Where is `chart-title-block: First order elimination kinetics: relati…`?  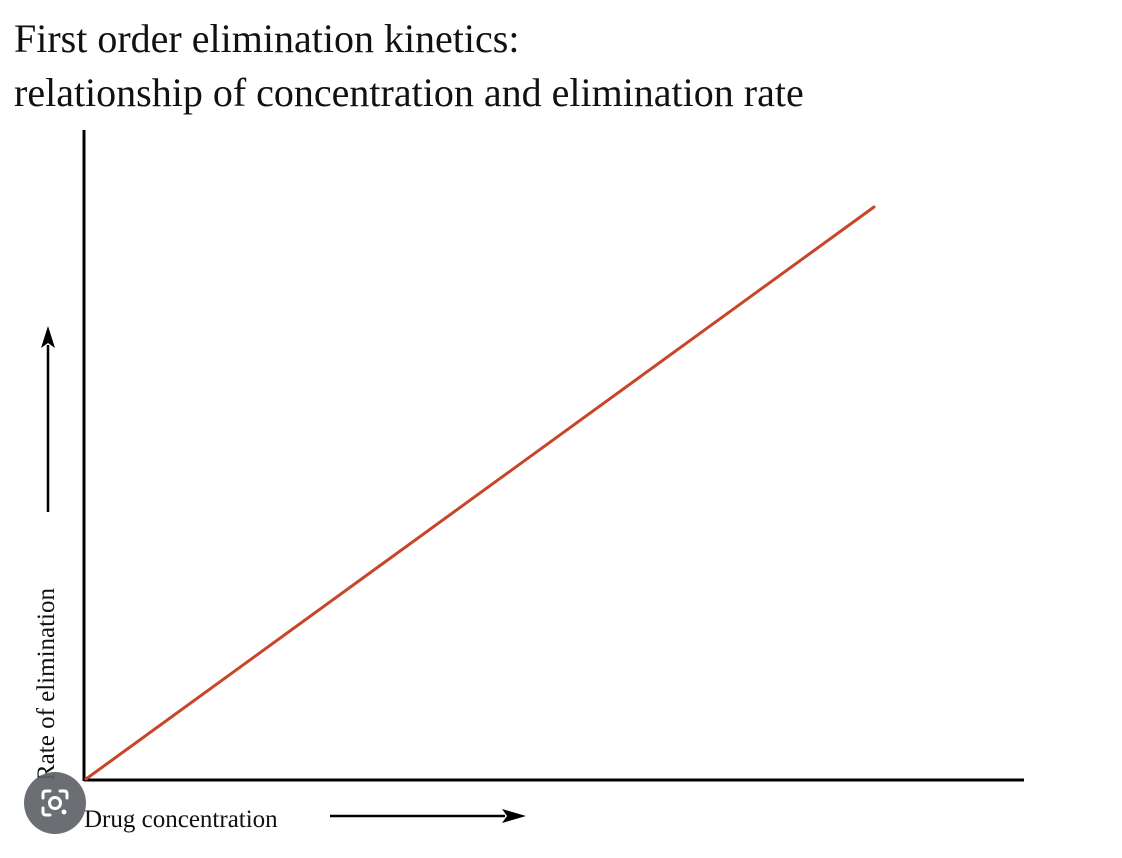
chart-title-block: First order elimination kinetics: relati… is located at coordinates (554, 66).